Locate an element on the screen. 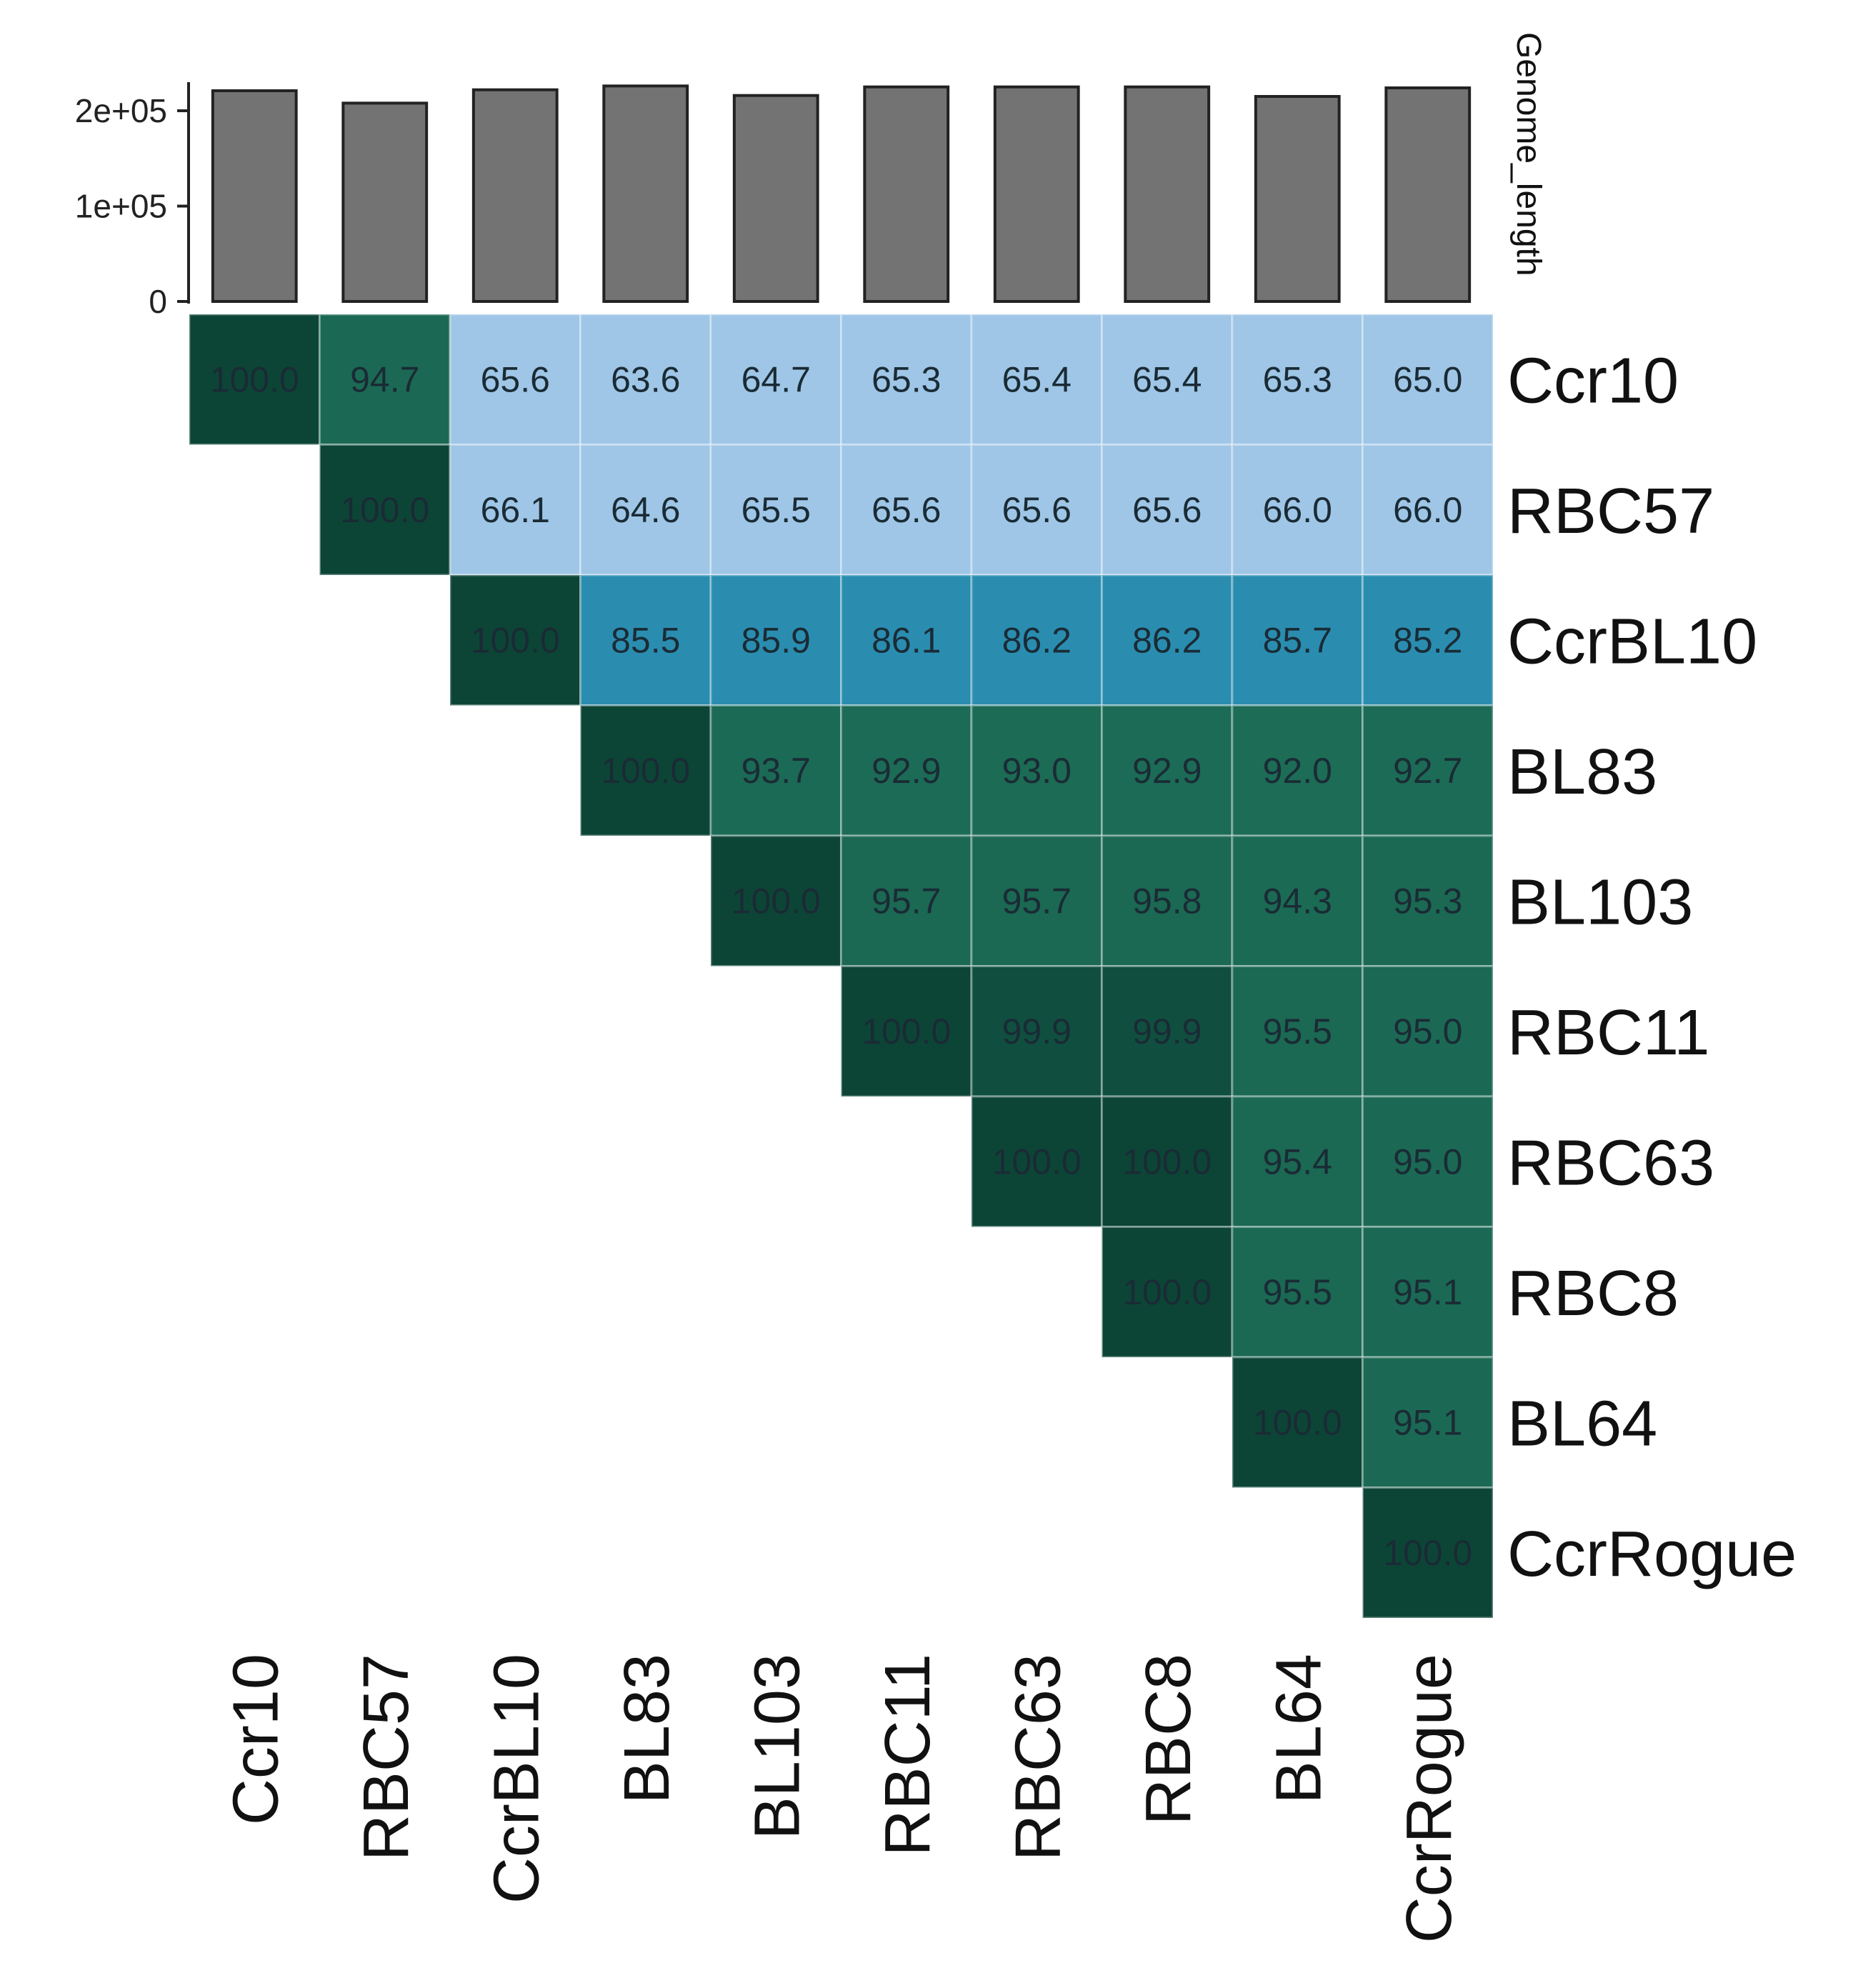 This screenshot has width=1853, height=1988. heatmap-cell-value: 95.5 is located at coordinates (1297, 1032).